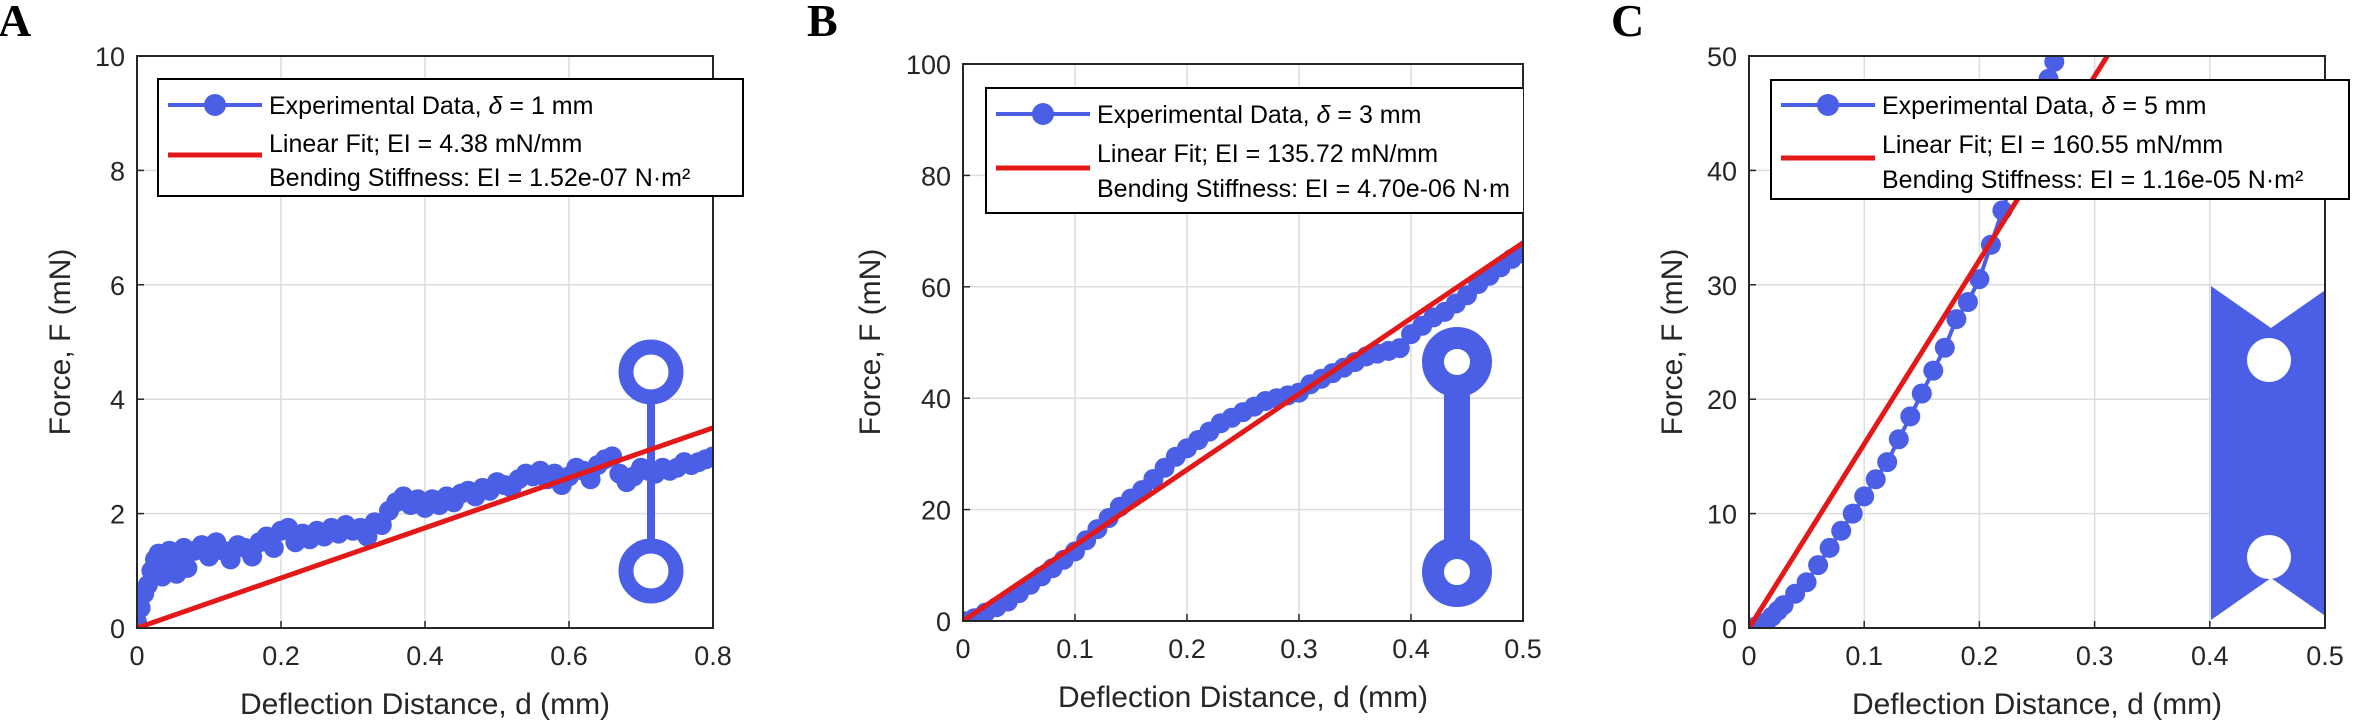 This screenshot has height=728, width=2358. I want to click on panel-b-label: B, so click(822, 23).